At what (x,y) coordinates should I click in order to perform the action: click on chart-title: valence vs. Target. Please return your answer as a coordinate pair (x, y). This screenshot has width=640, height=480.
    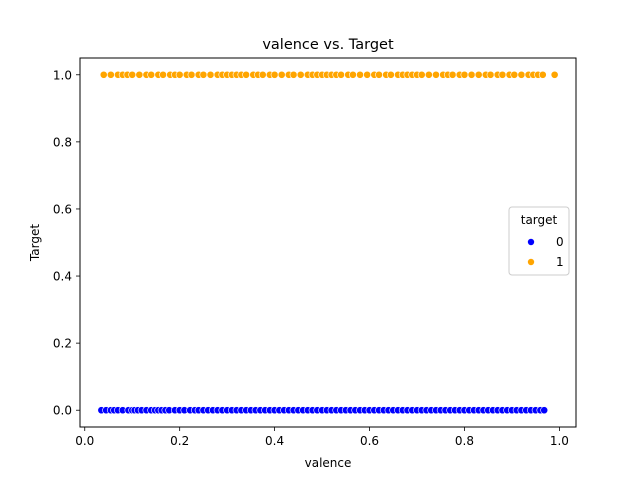
    Looking at the image, I should click on (328, 45).